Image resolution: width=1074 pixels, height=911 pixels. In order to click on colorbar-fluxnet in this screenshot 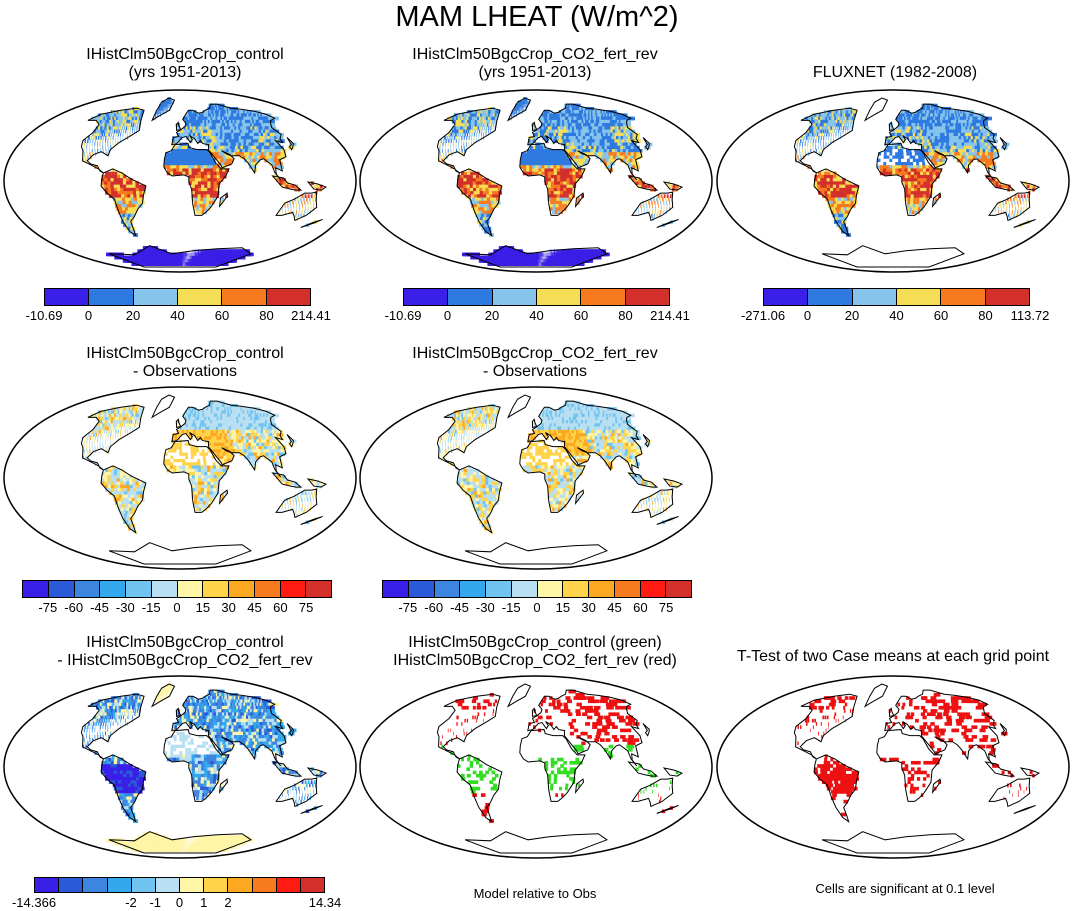, I will do `click(896, 297)`.